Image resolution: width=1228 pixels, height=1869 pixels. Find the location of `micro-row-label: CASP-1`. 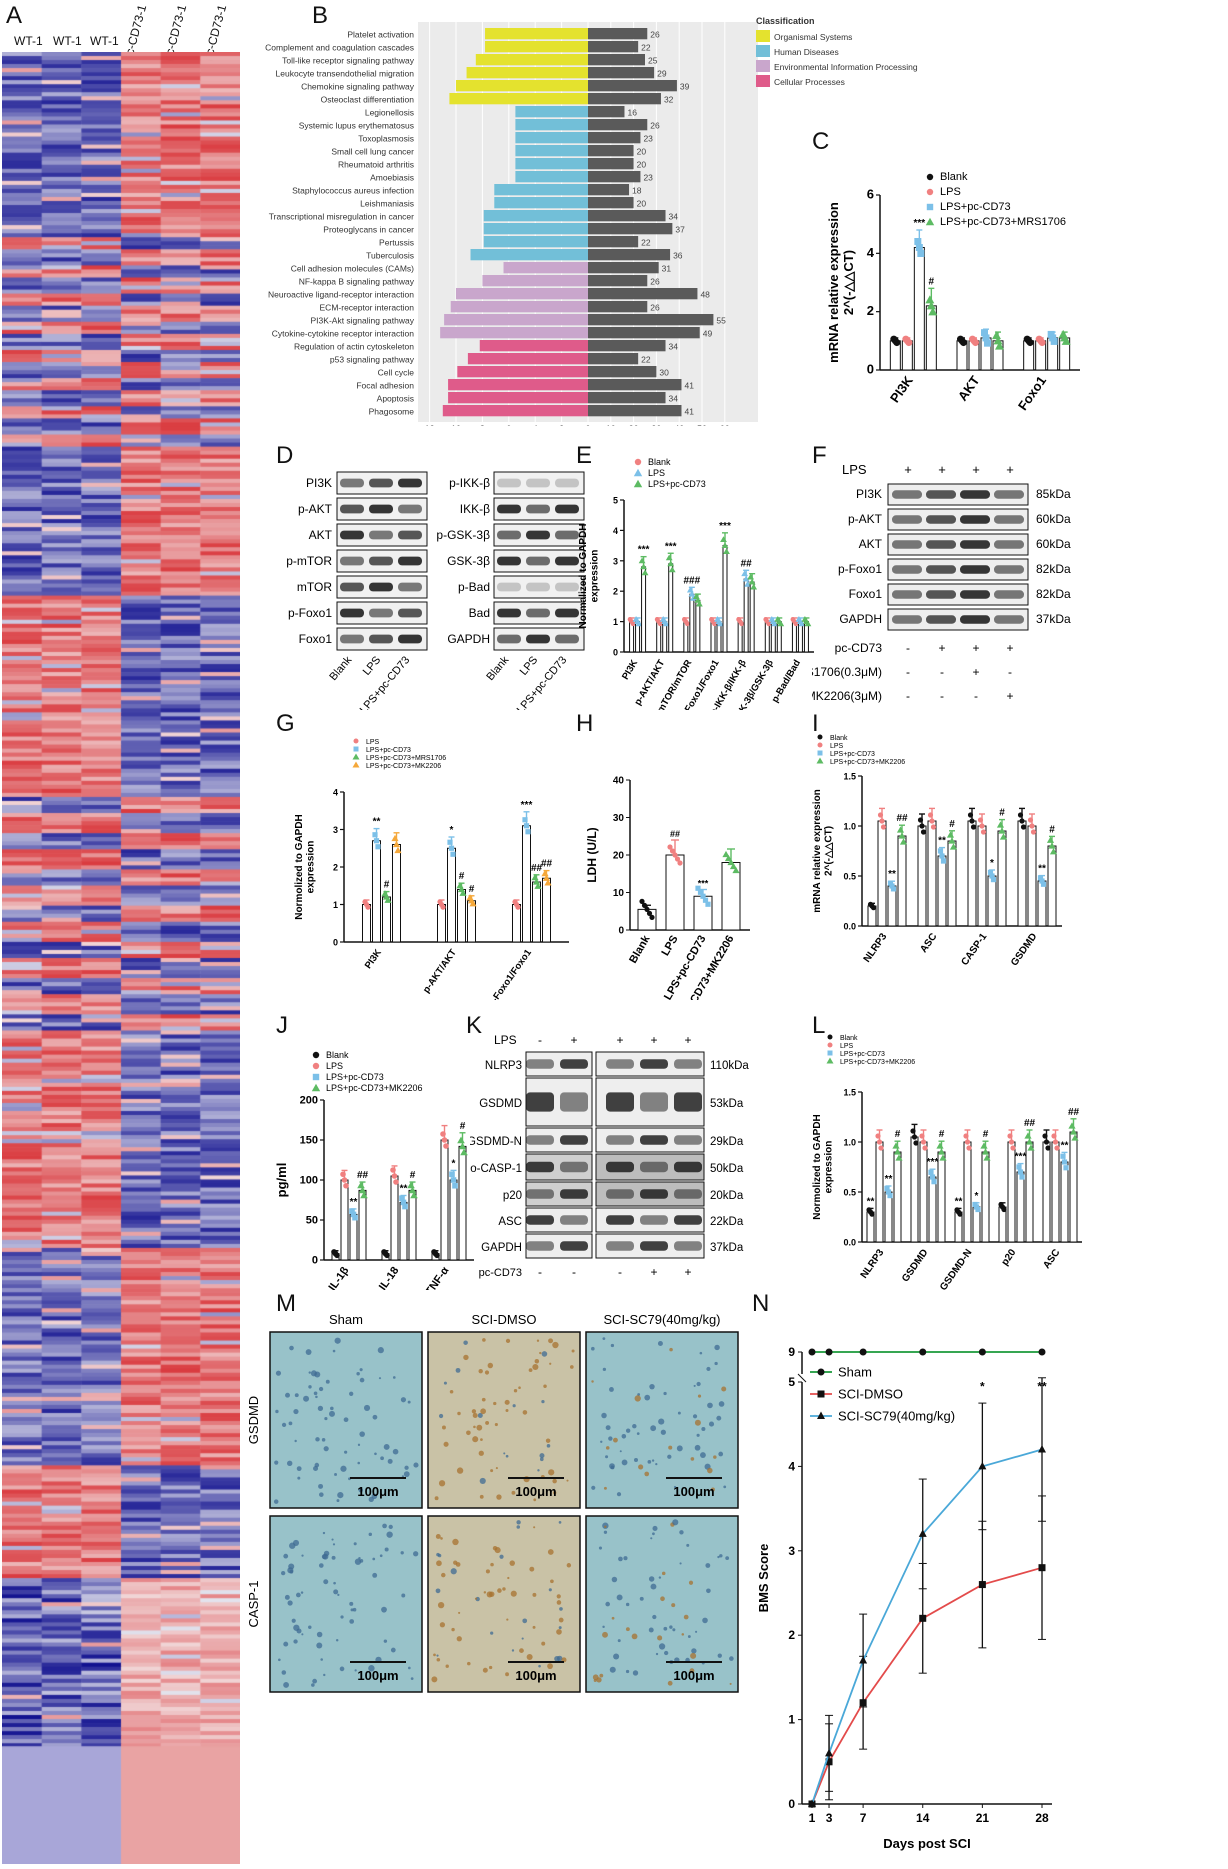

micro-row-label: CASP-1 is located at coordinates (253, 1604).